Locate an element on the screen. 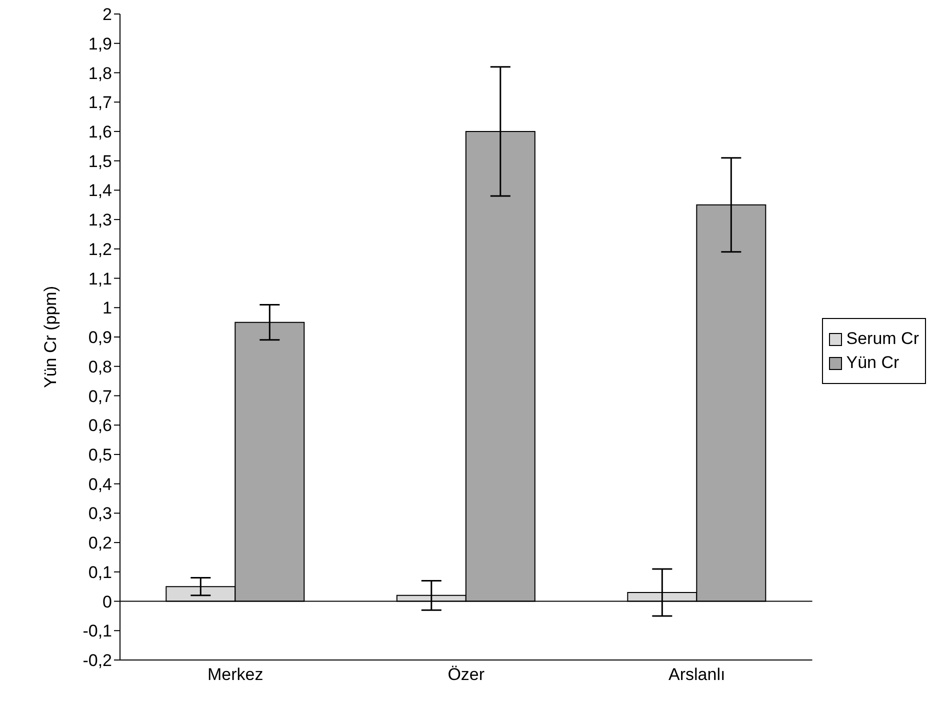 The image size is (938, 702). y-tick-label: 1,5 is located at coordinates (100, 161).